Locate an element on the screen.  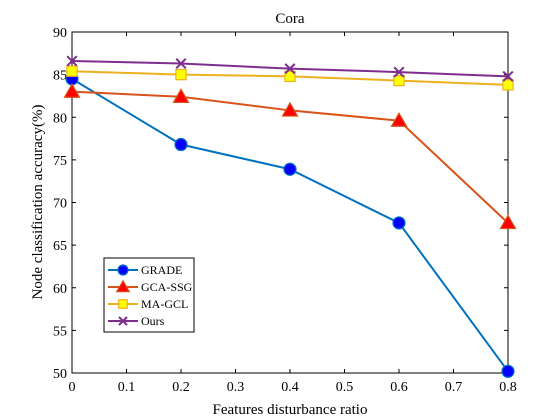
x-tick-label: 0.7 is located at coordinates (454, 387).